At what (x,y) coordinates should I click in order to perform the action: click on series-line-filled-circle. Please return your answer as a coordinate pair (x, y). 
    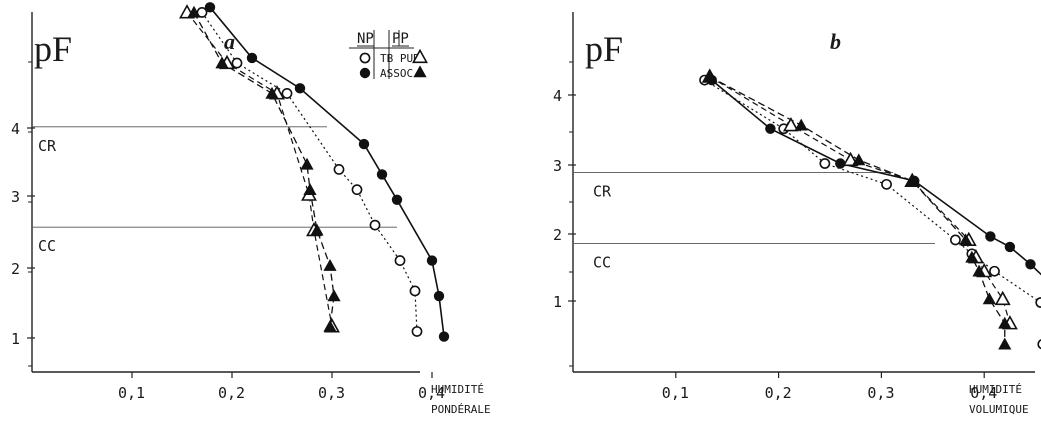
    Looking at the image, I should click on (876, 177).